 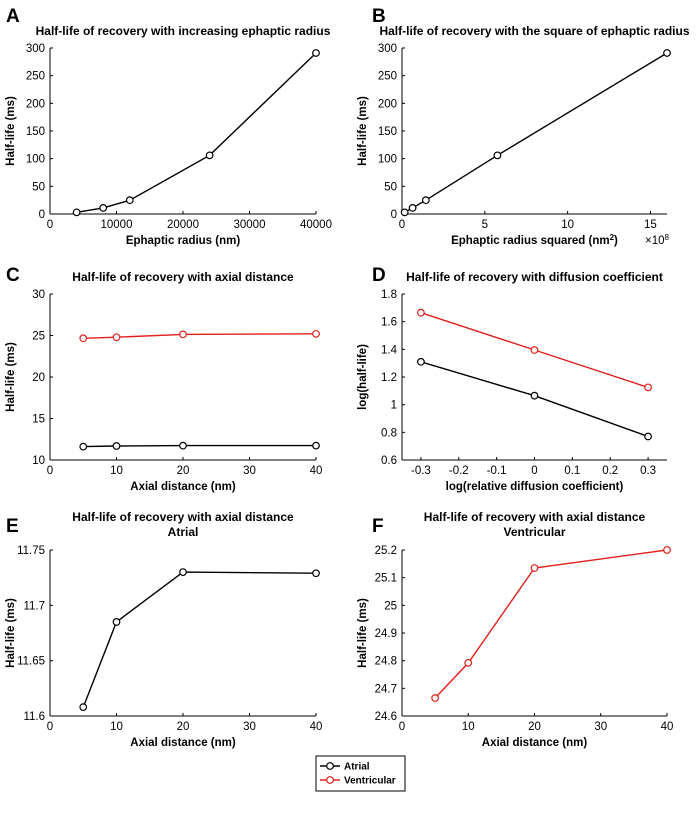 What do you see at coordinates (497, 471) in the screenshot?
I see `x-tick-label: -0.1` at bounding box center [497, 471].